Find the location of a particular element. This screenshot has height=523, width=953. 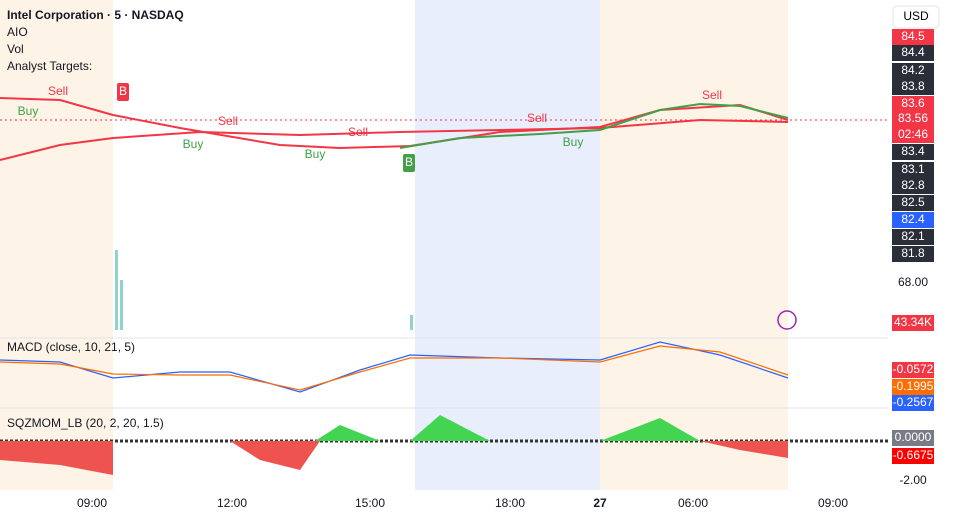

time-label: 27 is located at coordinates (600, 503).